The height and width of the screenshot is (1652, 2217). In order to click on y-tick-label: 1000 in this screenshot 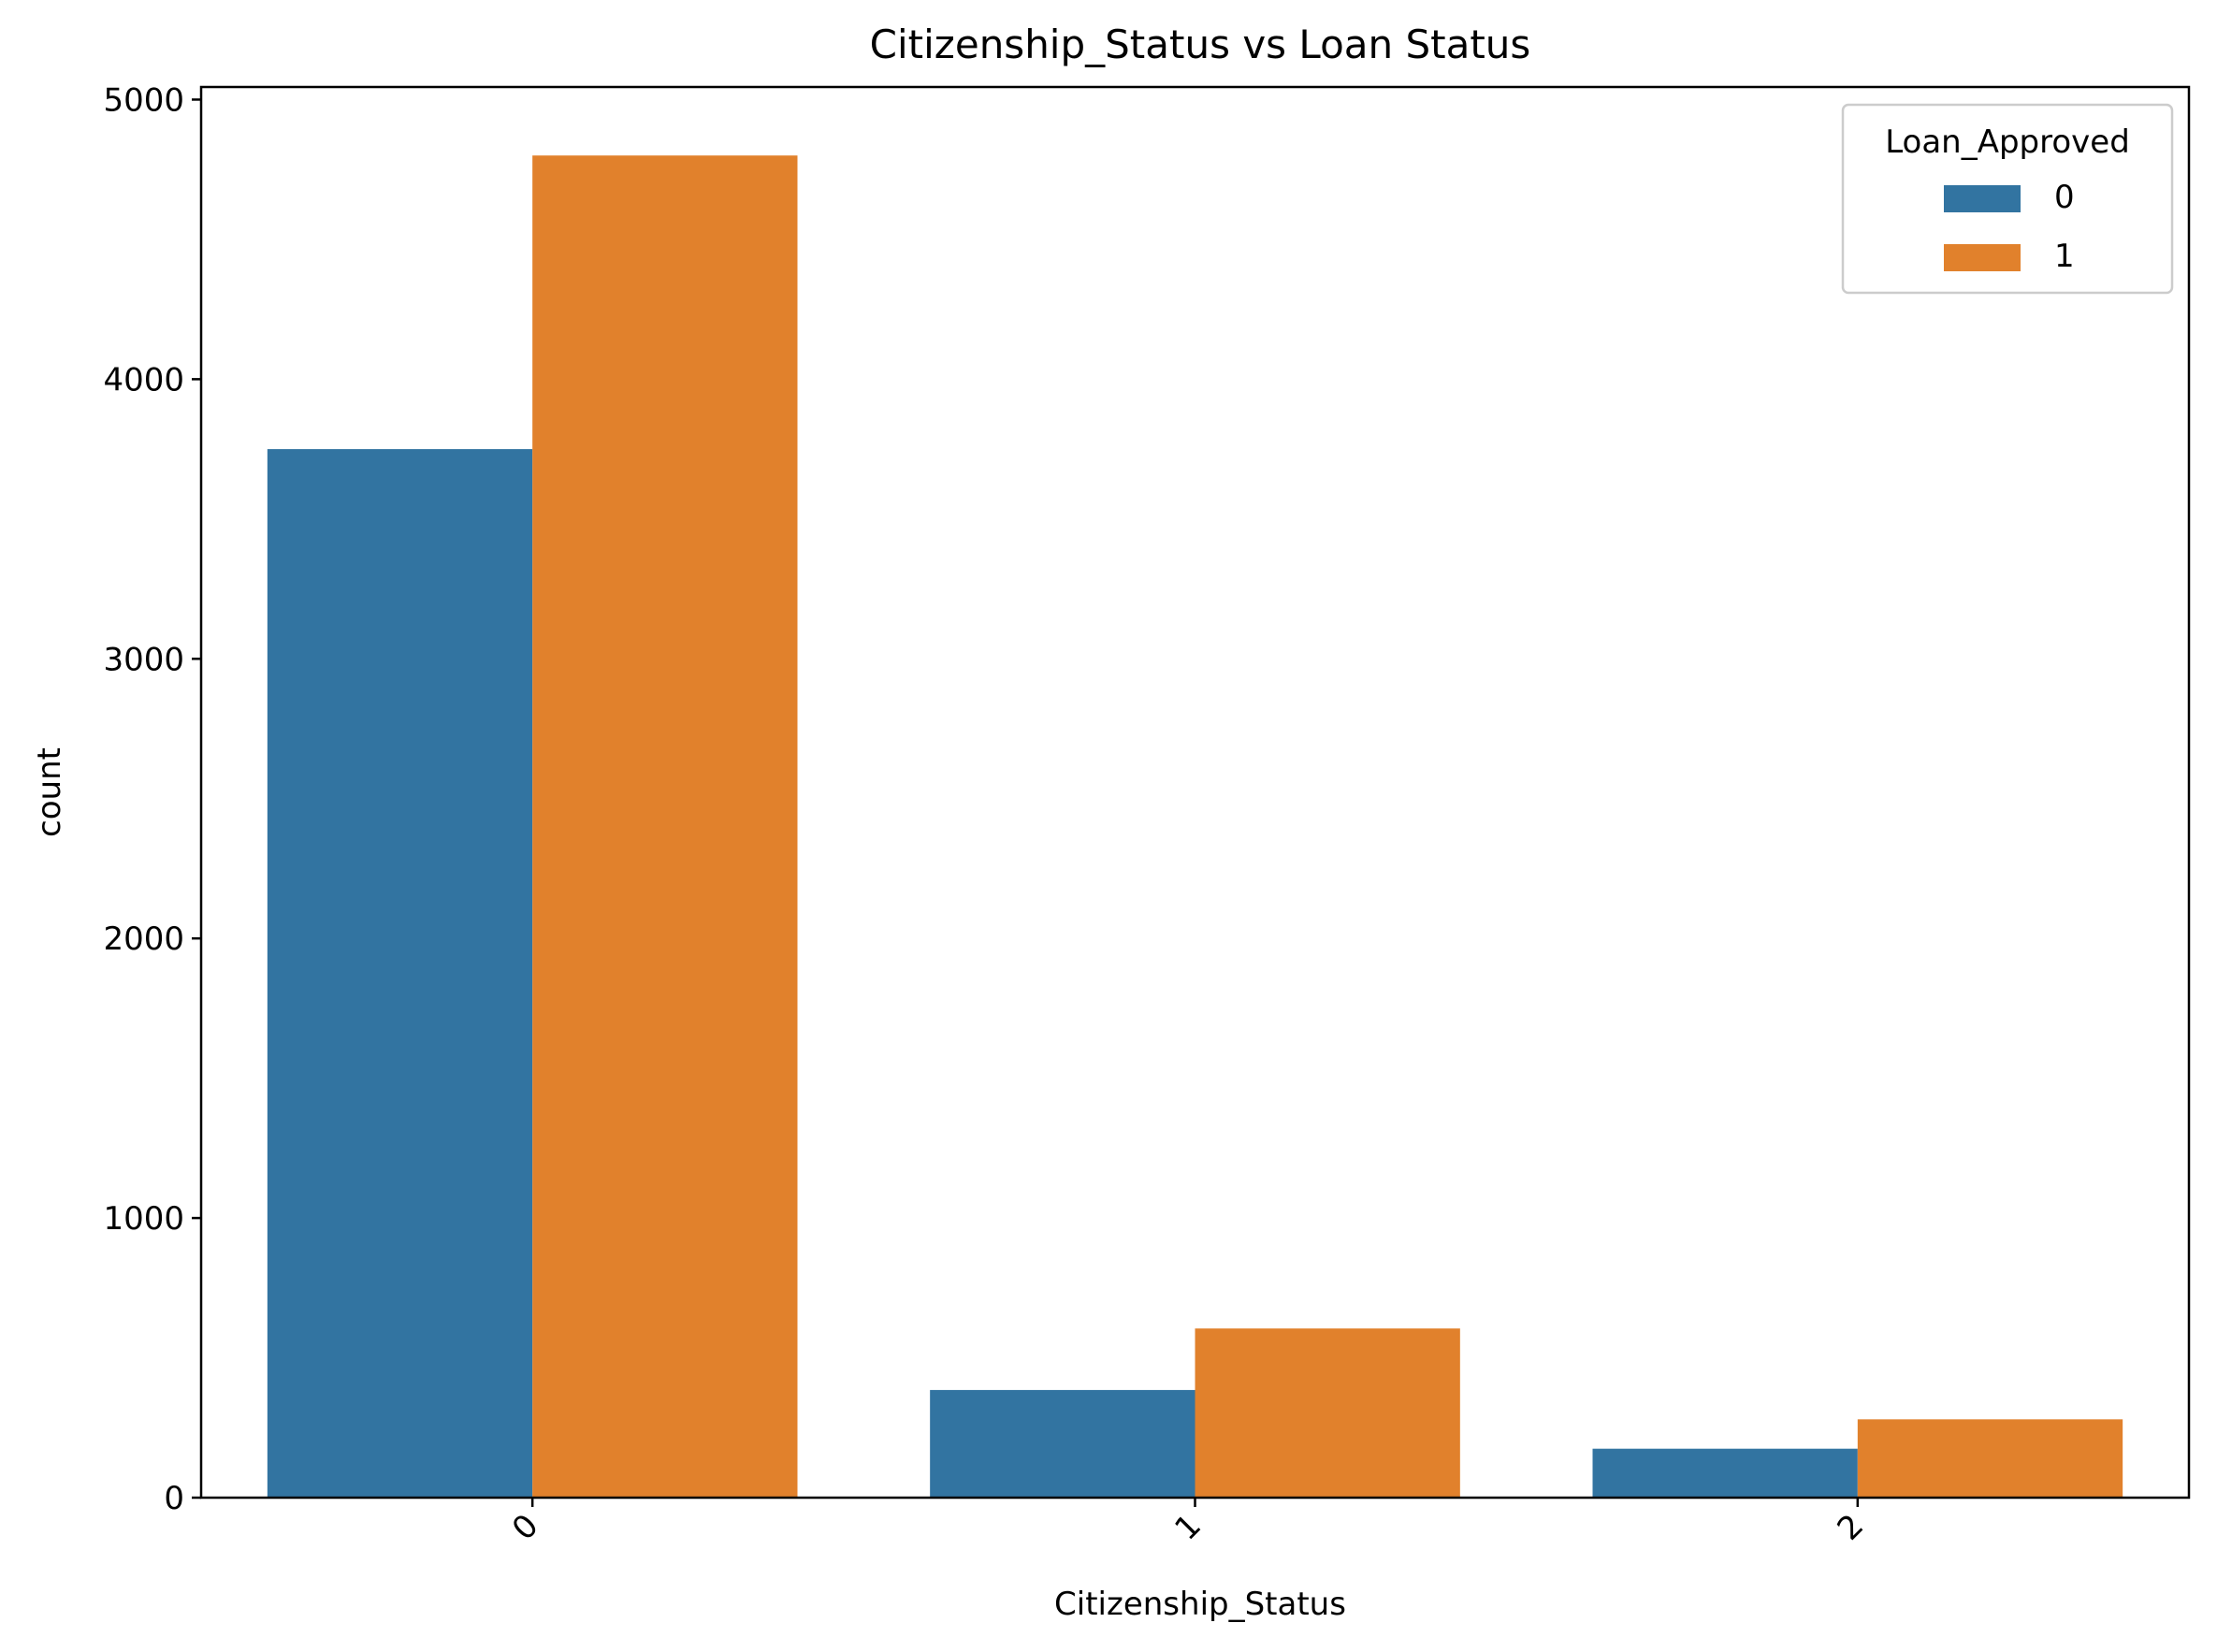, I will do `click(143, 1219)`.